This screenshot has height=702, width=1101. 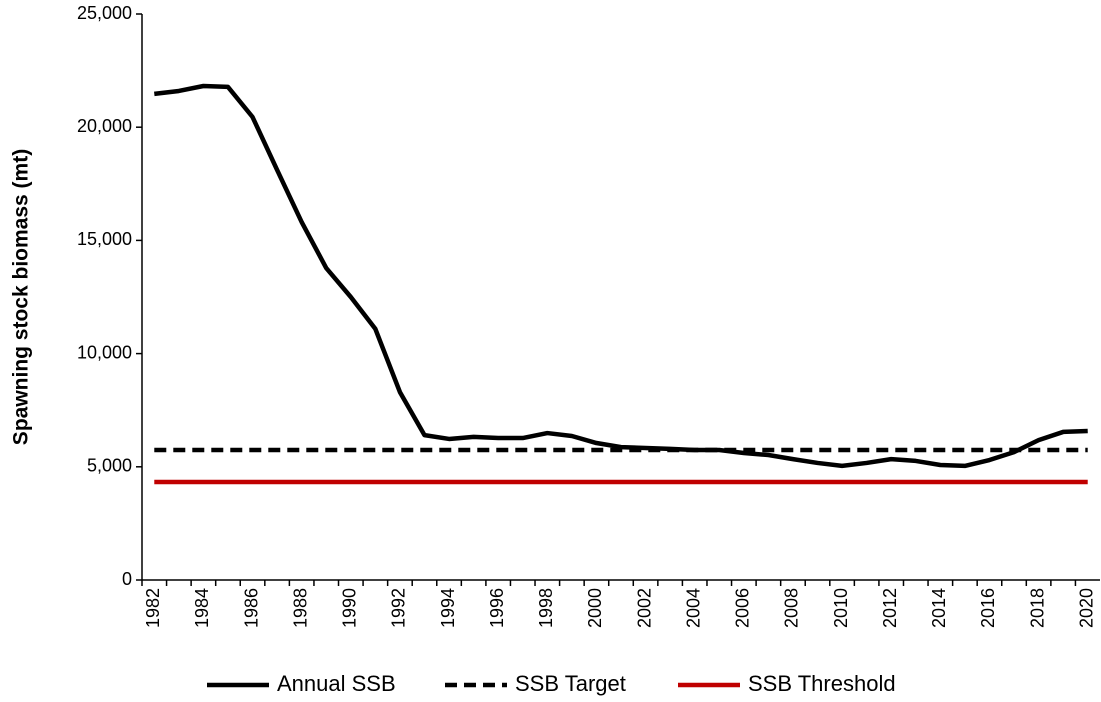 What do you see at coordinates (109, 466) in the screenshot?
I see `y-tick-label: 5,000` at bounding box center [109, 466].